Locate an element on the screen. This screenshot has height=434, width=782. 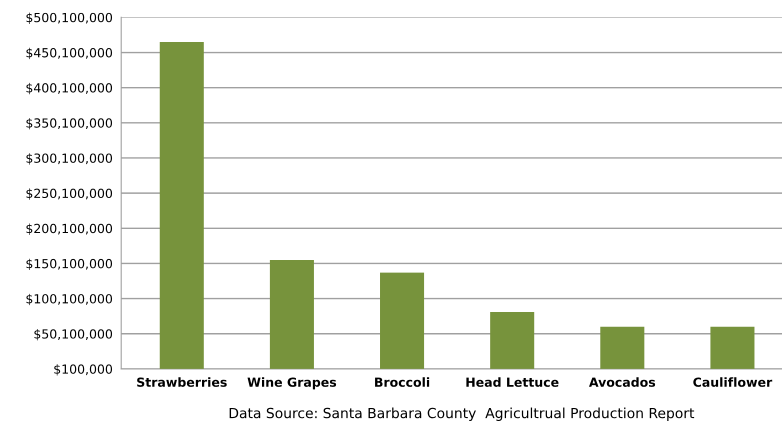
source-note: Data Source: Santa Barbara County Agricultrual Production Report is located at coordinates (462, 414).